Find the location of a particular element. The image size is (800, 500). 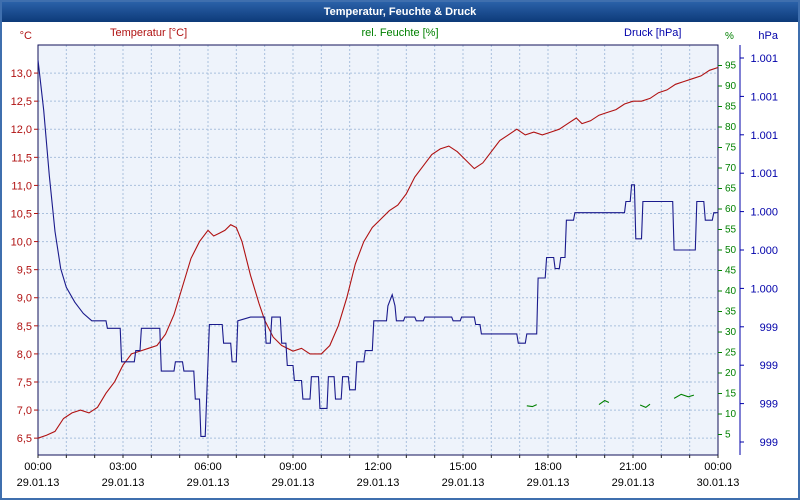

temp-tick-label: 10,0 is located at coordinates (21, 243).